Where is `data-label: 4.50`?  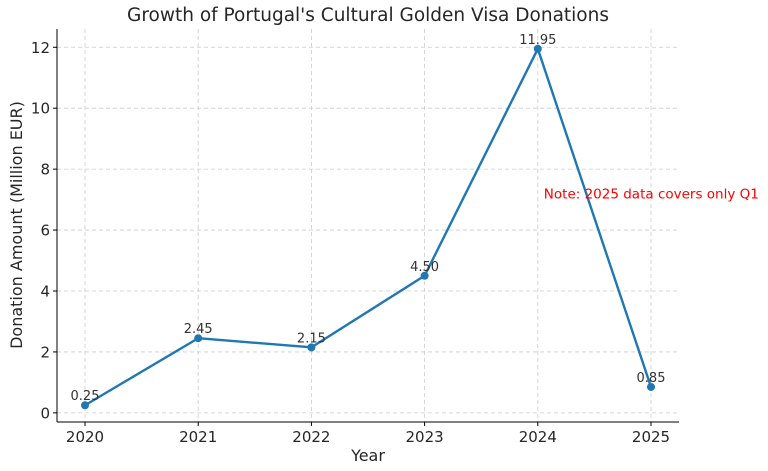
data-label: 4.50 is located at coordinates (424, 267).